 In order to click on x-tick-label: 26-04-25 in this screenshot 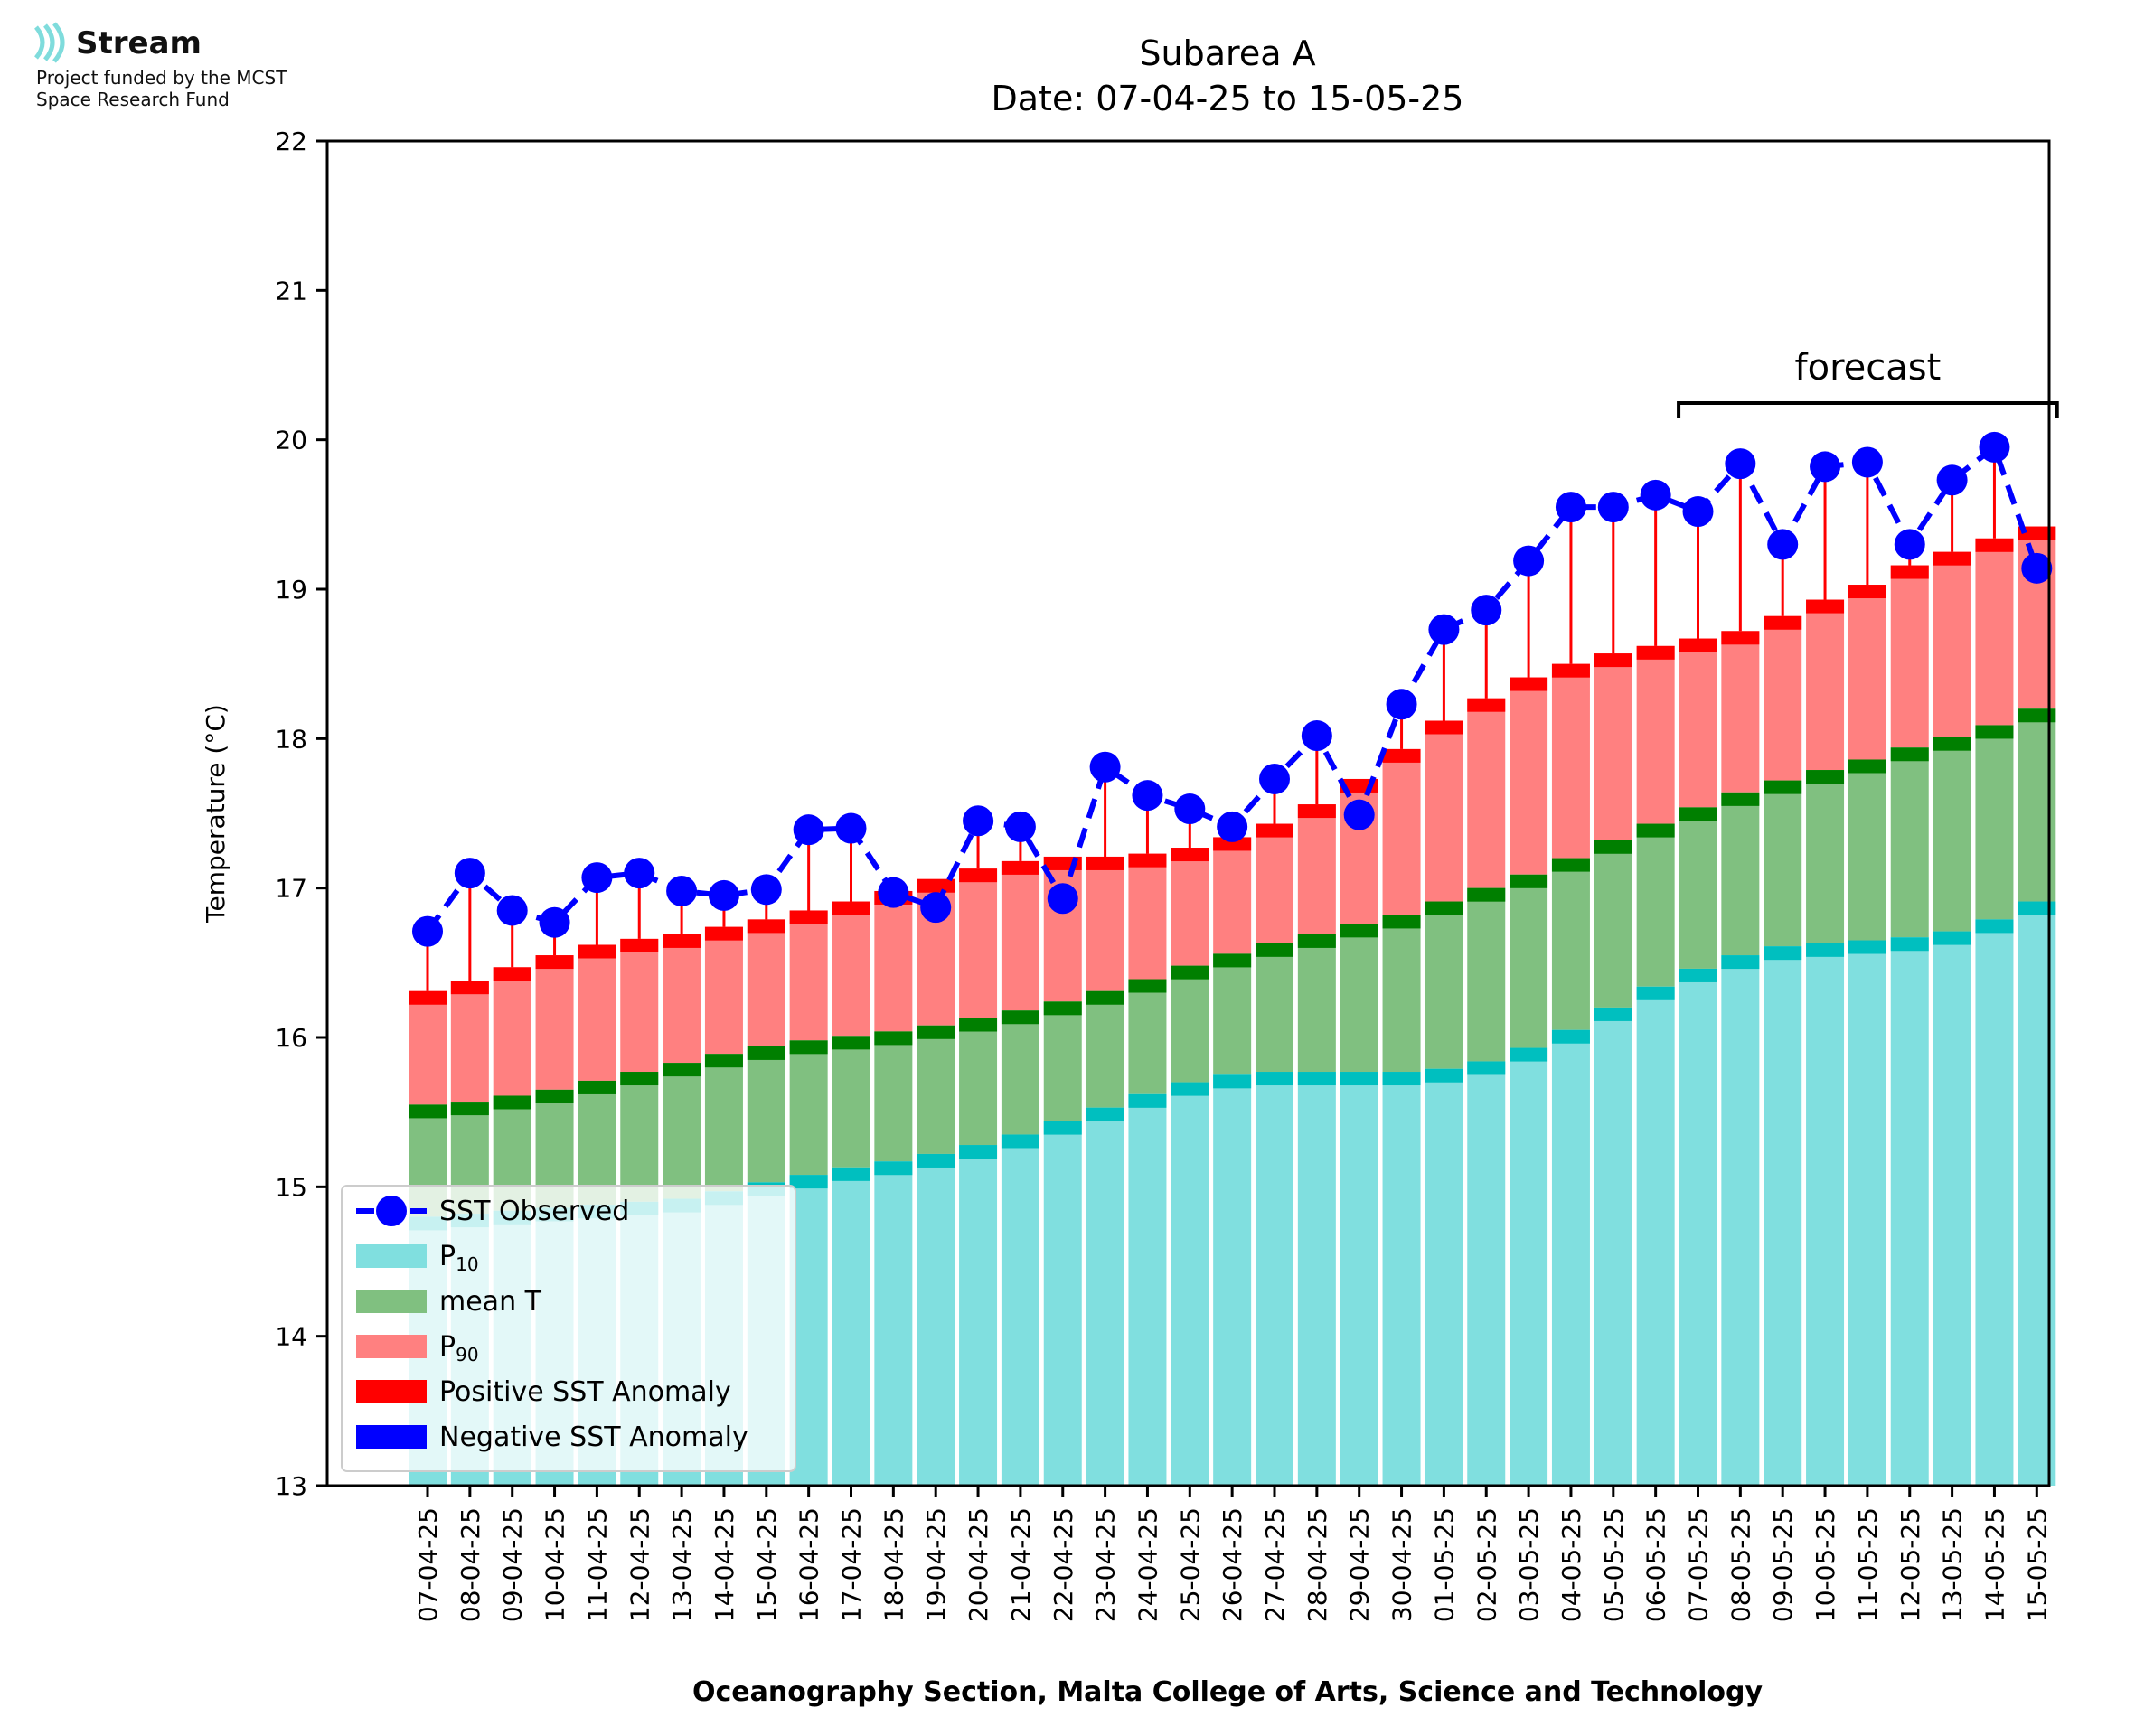, I will do `click(1232, 1564)`.